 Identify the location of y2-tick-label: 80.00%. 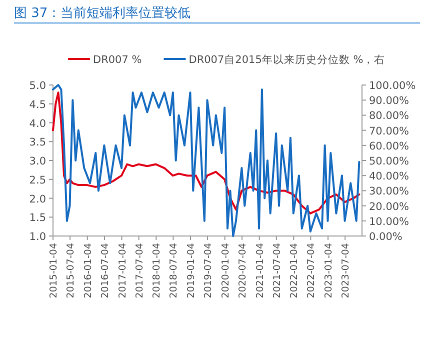
(389, 116).